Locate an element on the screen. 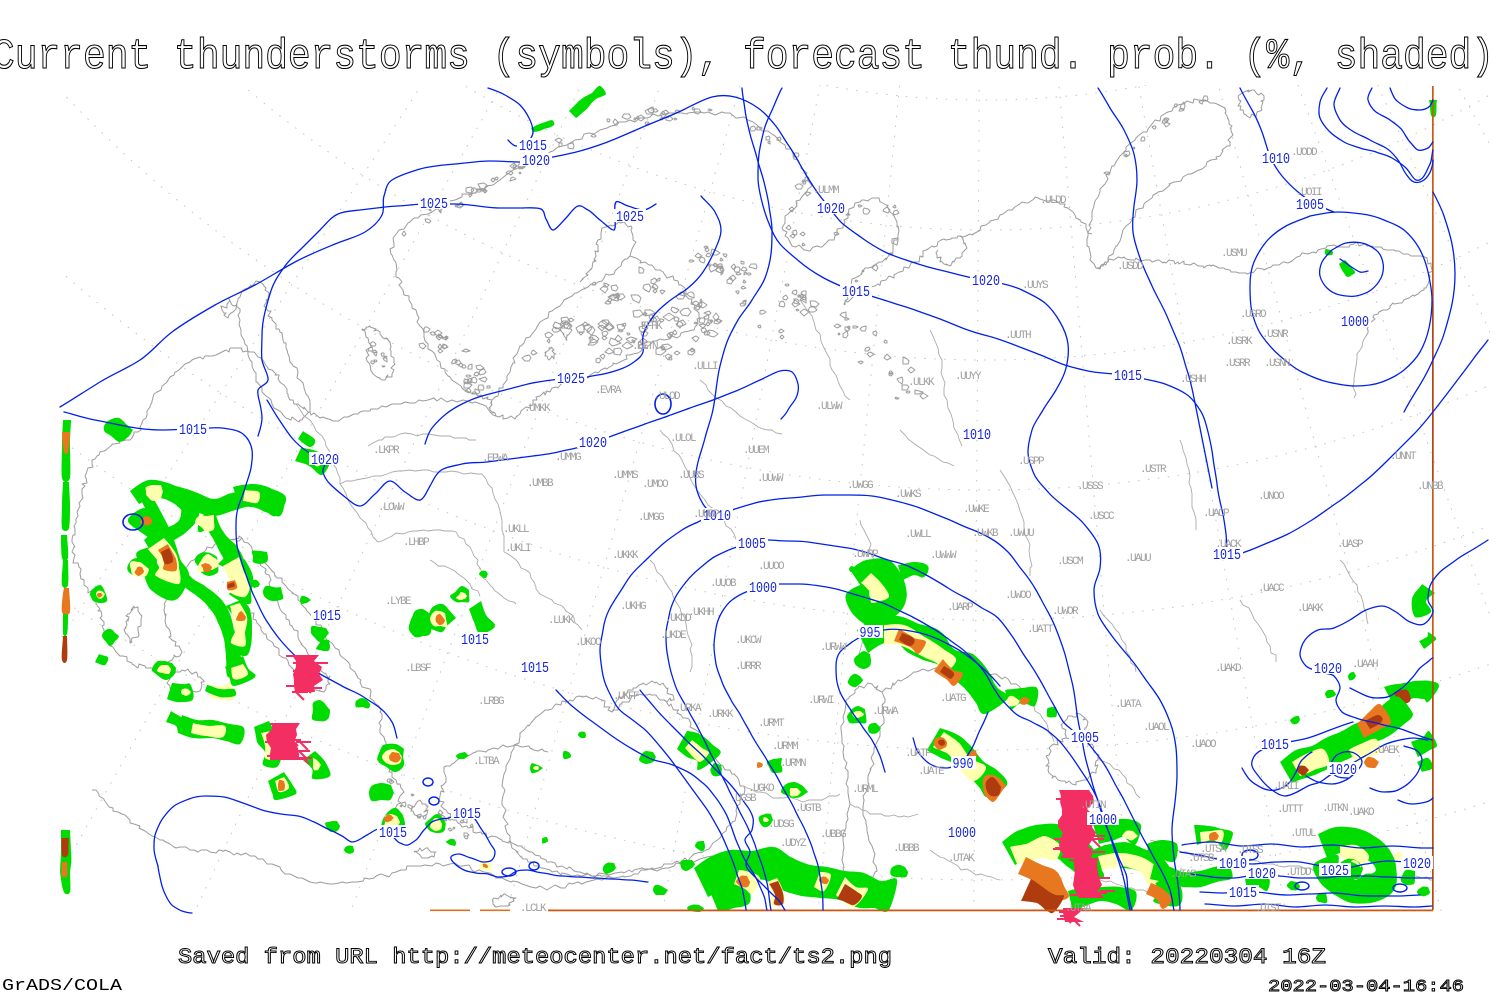 This screenshot has width=1500, height=1000. svg-text: .USNR is located at coordinates (1275, 335).